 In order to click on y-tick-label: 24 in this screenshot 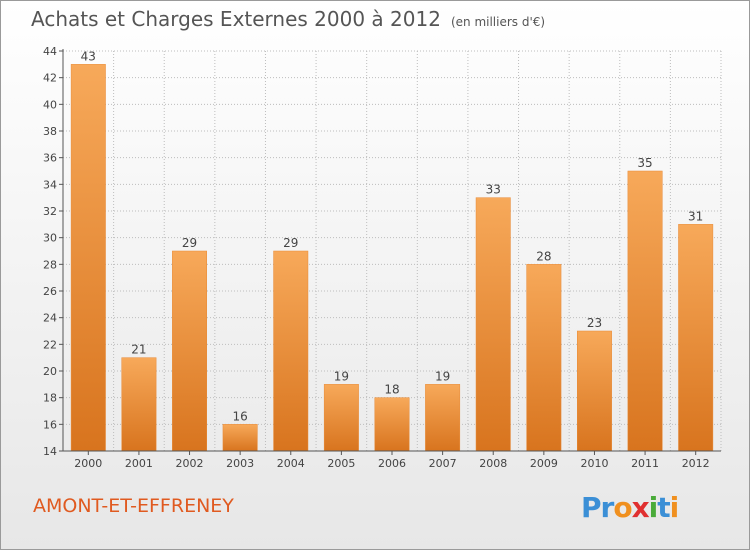, I will do `click(50, 318)`.